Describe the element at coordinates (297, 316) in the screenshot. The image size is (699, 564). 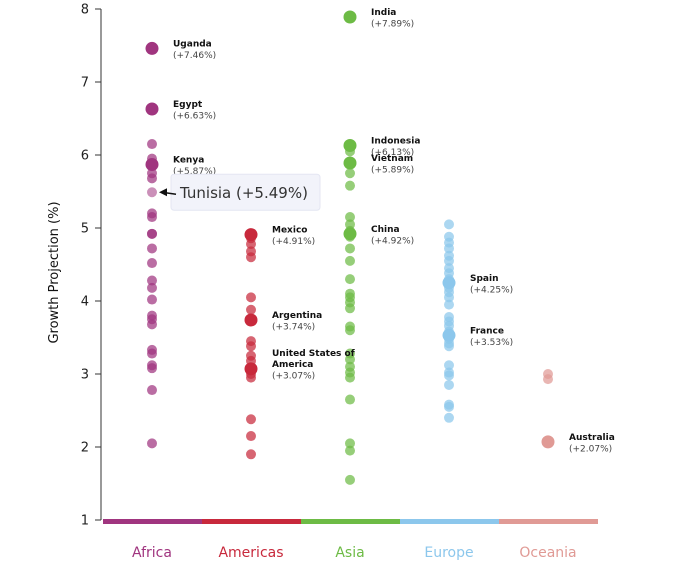
I see `point-label-name: Argentina` at that location.